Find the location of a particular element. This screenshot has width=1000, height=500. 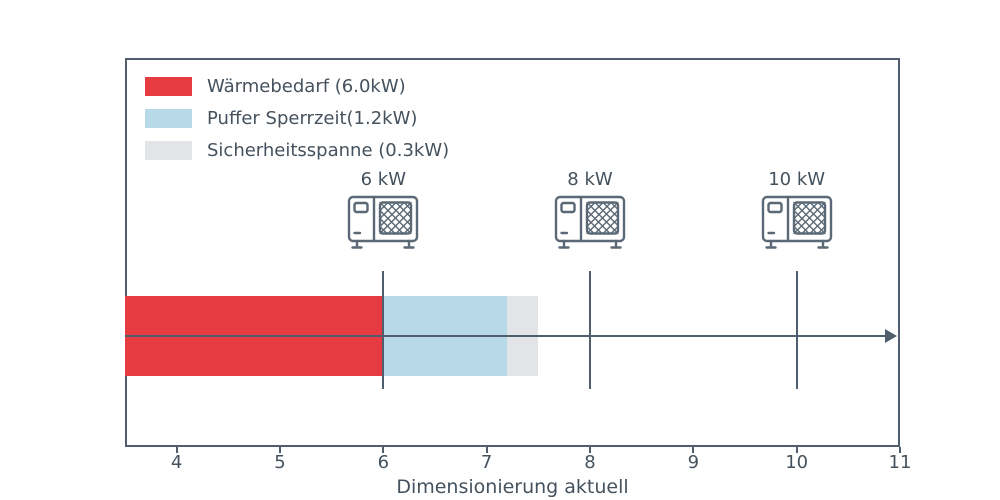

x-tick-label: 10 is located at coordinates (797, 462).